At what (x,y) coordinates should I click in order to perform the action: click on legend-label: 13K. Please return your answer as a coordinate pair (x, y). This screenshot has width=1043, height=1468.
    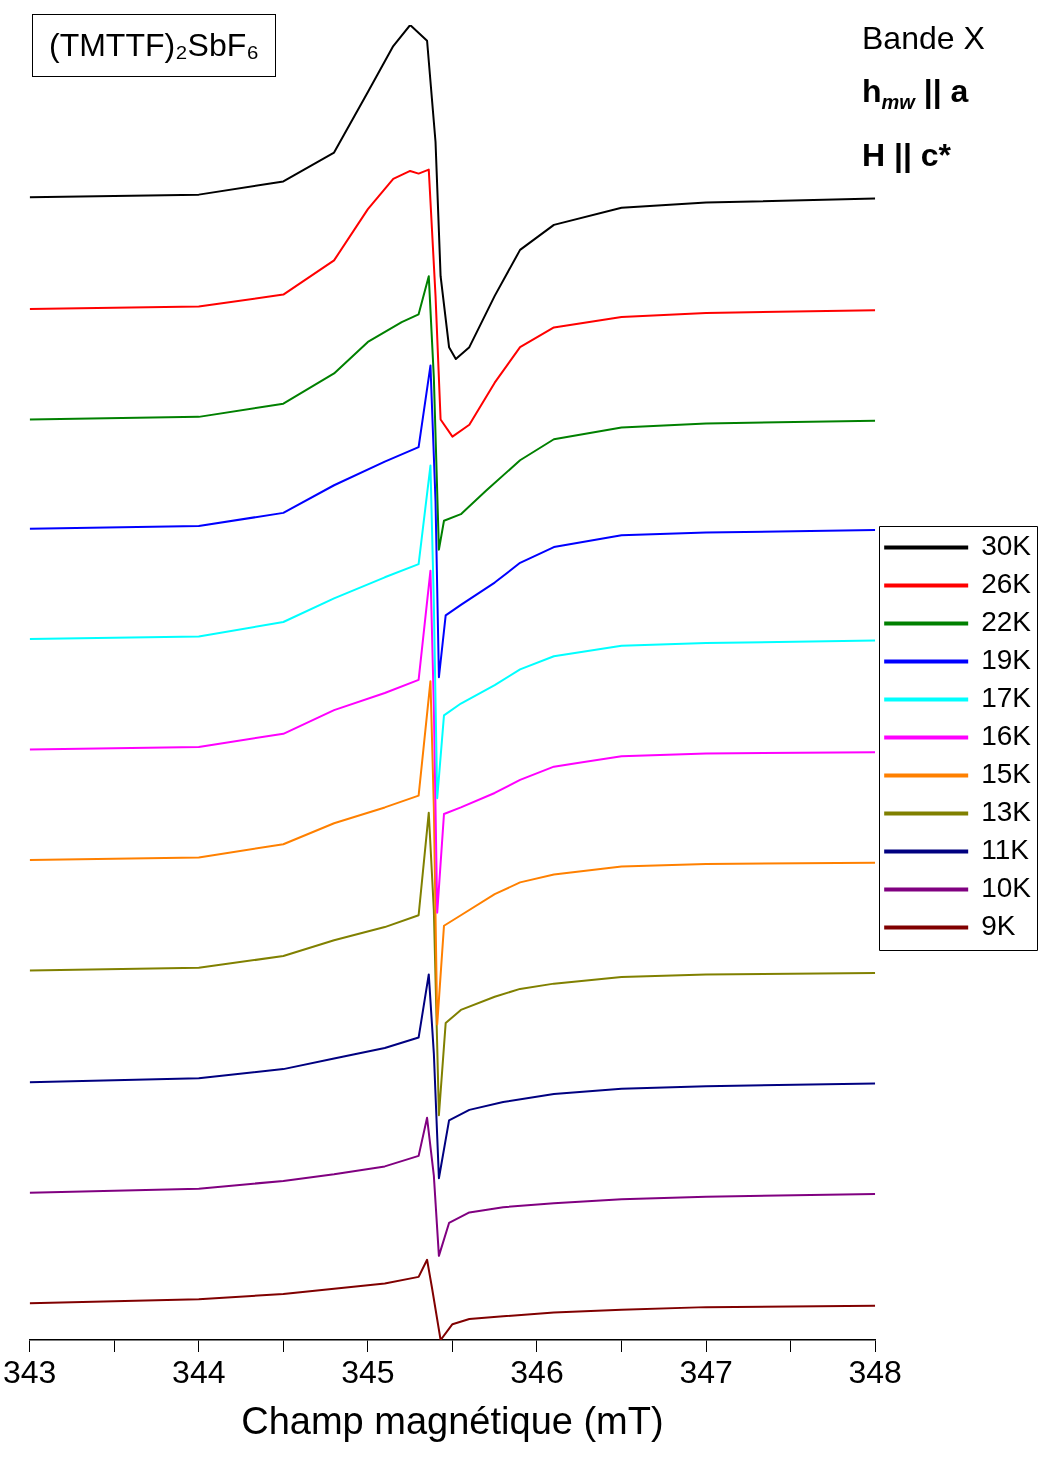
    Looking at the image, I should click on (1006, 812).